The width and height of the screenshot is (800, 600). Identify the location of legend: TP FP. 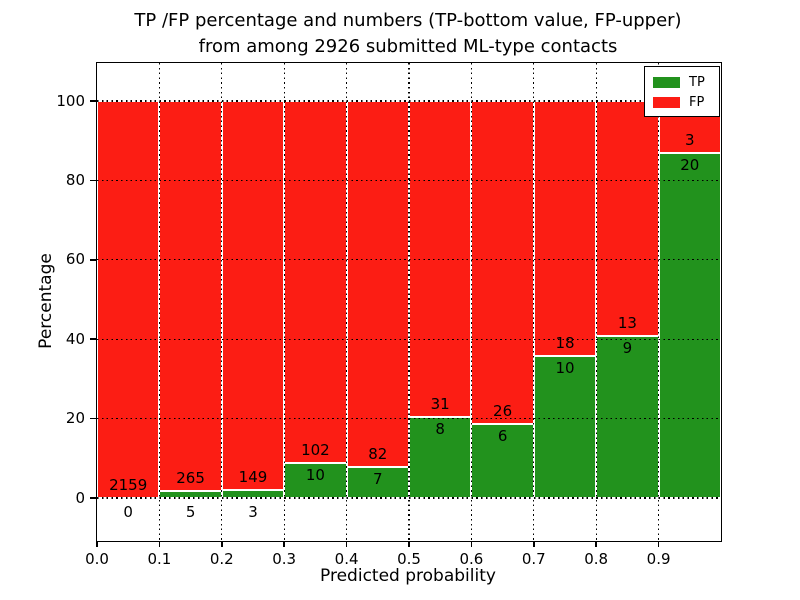
(682, 91).